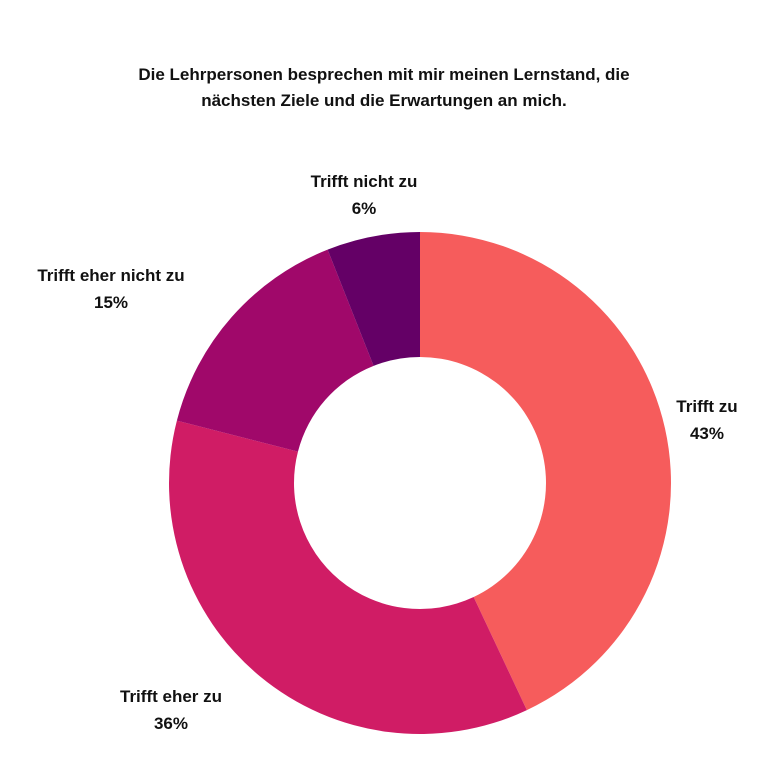 The width and height of the screenshot is (768, 768). I want to click on slice-value-trifft-eher-zu: 36%, so click(171, 723).